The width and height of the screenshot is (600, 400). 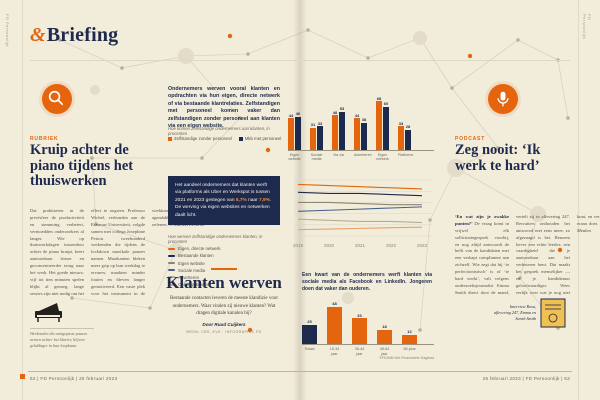 What do you see at coordinates (224, 331) in the screenshot?
I see `feature-source: Bron: CBS, KVK · Infographic FD` at bounding box center [224, 331].